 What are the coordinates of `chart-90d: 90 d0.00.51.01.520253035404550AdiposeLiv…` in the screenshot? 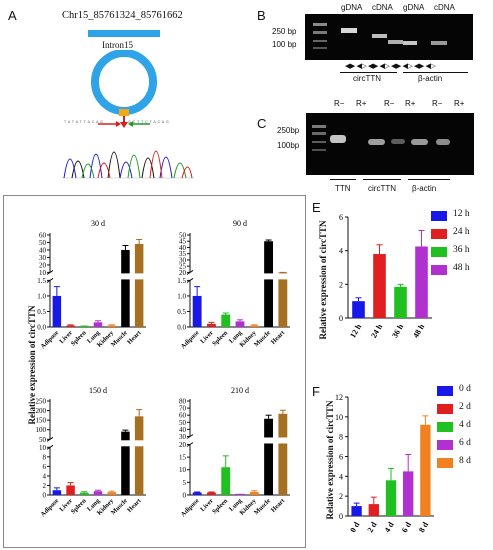 It's located at (233, 284).